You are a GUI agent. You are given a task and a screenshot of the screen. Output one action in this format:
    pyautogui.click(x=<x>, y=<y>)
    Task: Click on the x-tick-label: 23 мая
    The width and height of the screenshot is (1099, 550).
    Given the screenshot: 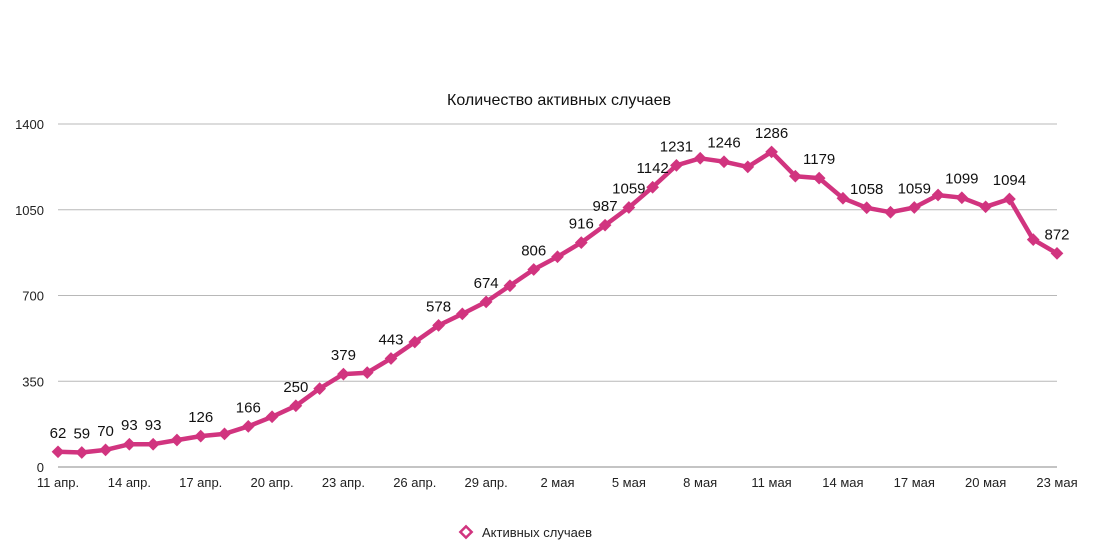 What is the action you would take?
    pyautogui.click(x=1056, y=482)
    